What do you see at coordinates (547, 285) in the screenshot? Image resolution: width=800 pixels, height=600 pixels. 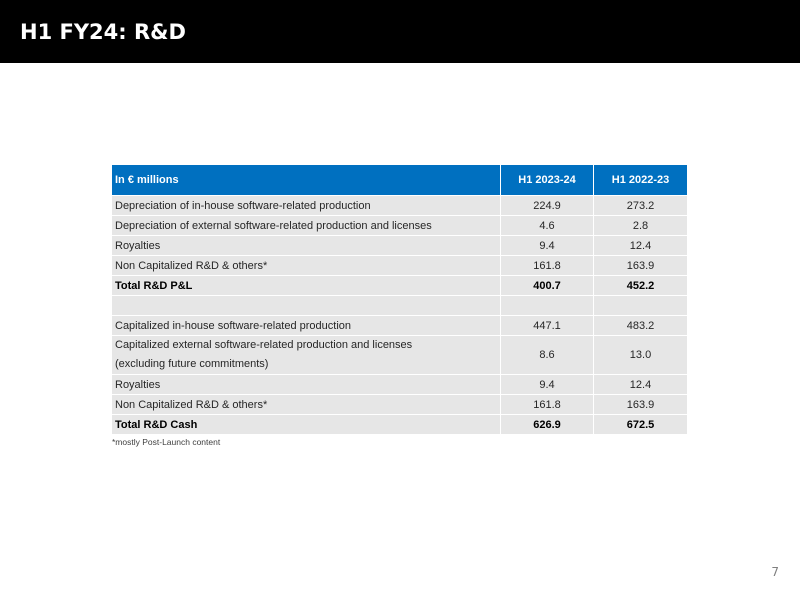 I see `total-value-current: 400.7` at bounding box center [547, 285].